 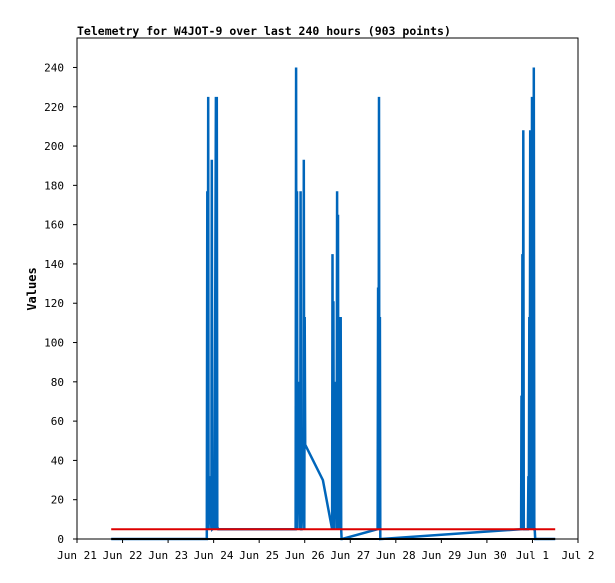 What do you see at coordinates (259, 555) in the screenshot?
I see `x-tick-label: Jun 25` at bounding box center [259, 555].